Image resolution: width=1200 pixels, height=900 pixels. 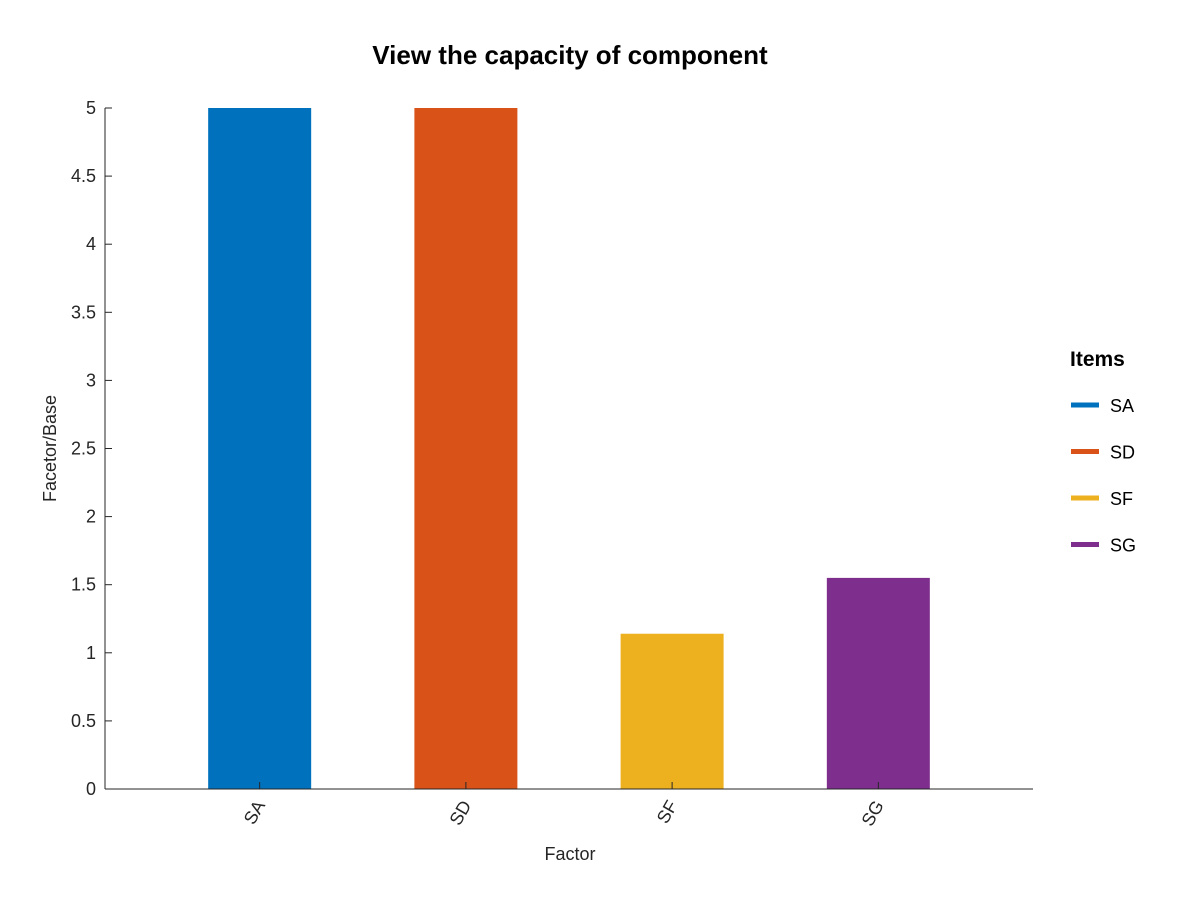 I want to click on y-tick-label: 1.5, so click(x=83, y=585).